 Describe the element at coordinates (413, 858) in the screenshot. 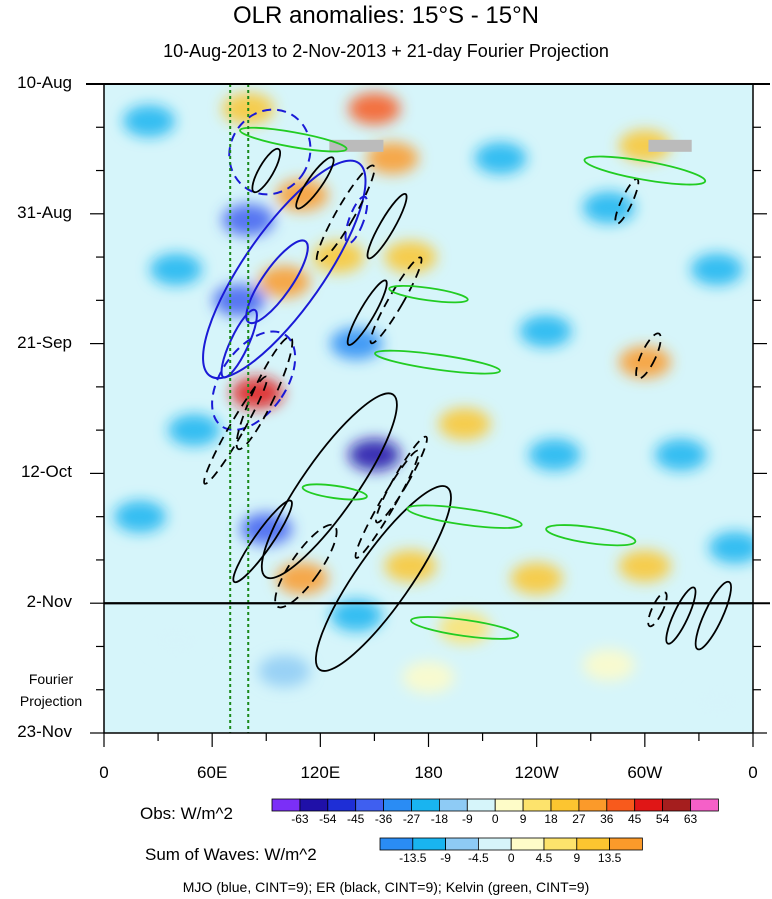

I see `colorbar-tick-label: -13.5` at that location.